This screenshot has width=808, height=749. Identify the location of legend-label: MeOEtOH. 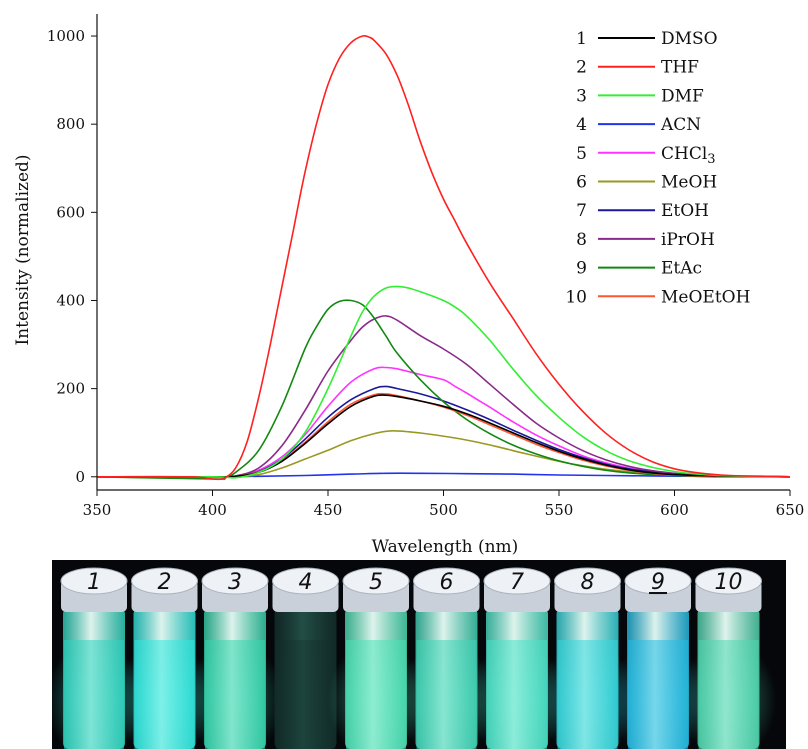
(705, 297).